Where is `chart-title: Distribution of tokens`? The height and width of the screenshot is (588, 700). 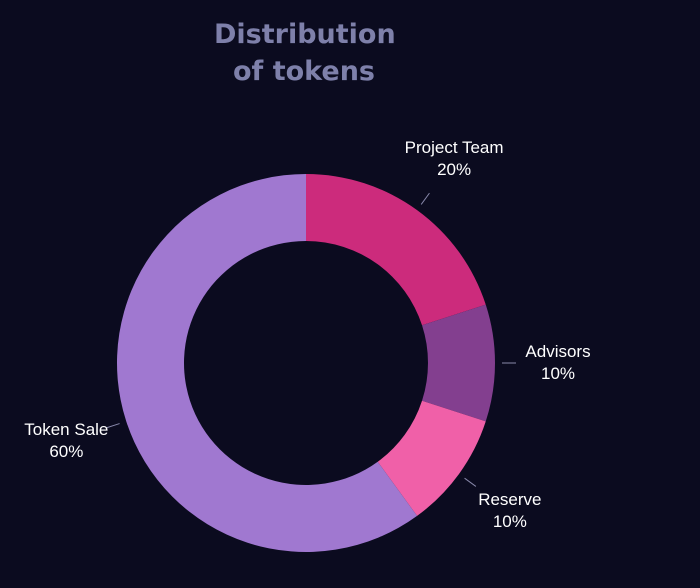
chart-title: Distribution of tokens is located at coordinates (305, 53).